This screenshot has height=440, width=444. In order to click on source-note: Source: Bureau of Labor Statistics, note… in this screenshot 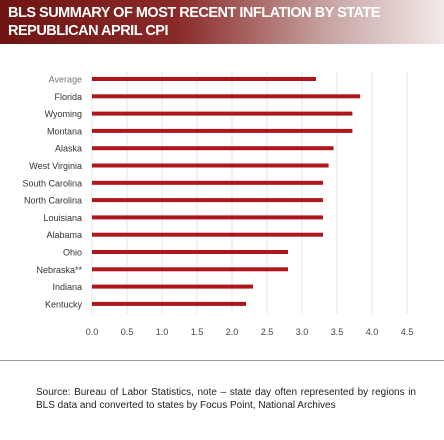, I will do `click(226, 399)`.